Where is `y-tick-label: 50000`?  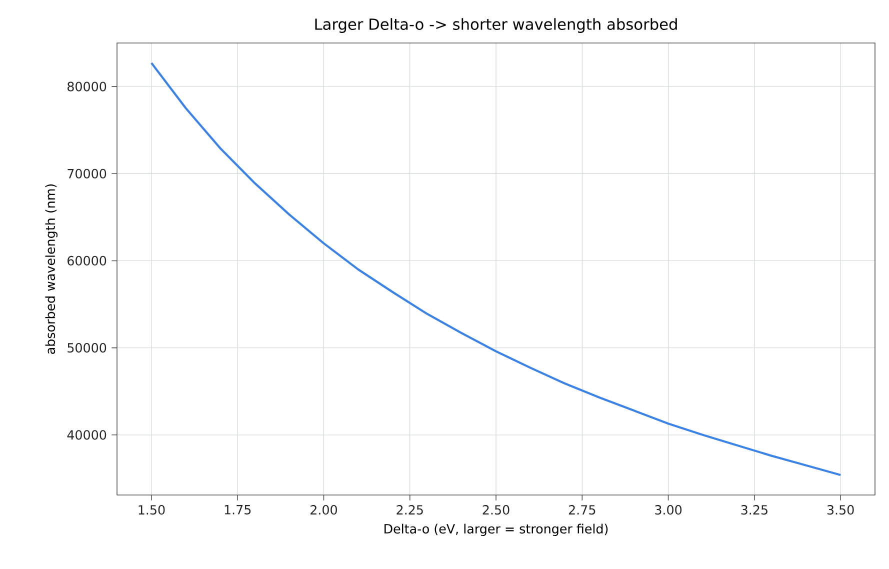
y-tick-label: 50000 is located at coordinates (87, 348).